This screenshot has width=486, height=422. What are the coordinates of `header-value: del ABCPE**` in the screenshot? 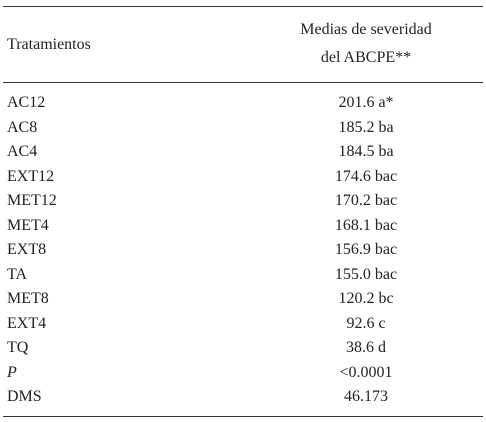 It's located at (366, 57).